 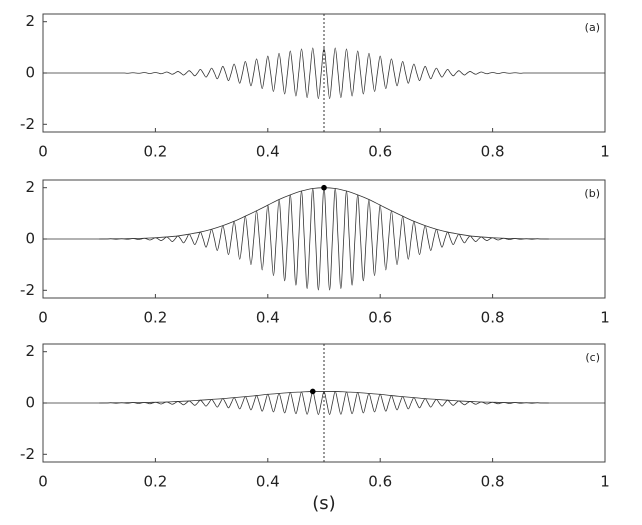 I want to click on x-axis-label: (s), so click(x=323, y=503).